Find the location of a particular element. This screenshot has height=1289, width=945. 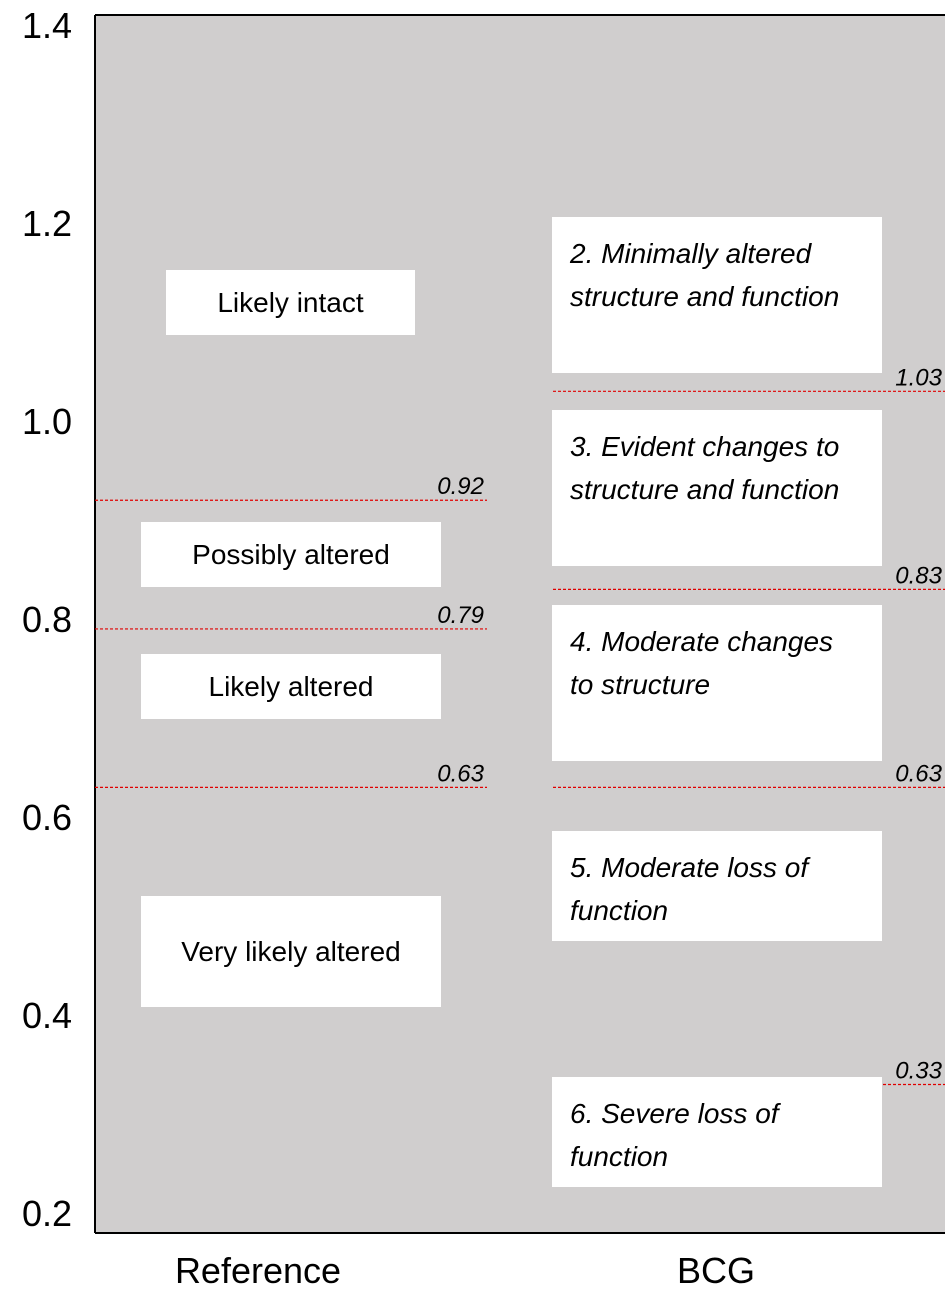

threshold-label: 0.79 is located at coordinates (460, 615).